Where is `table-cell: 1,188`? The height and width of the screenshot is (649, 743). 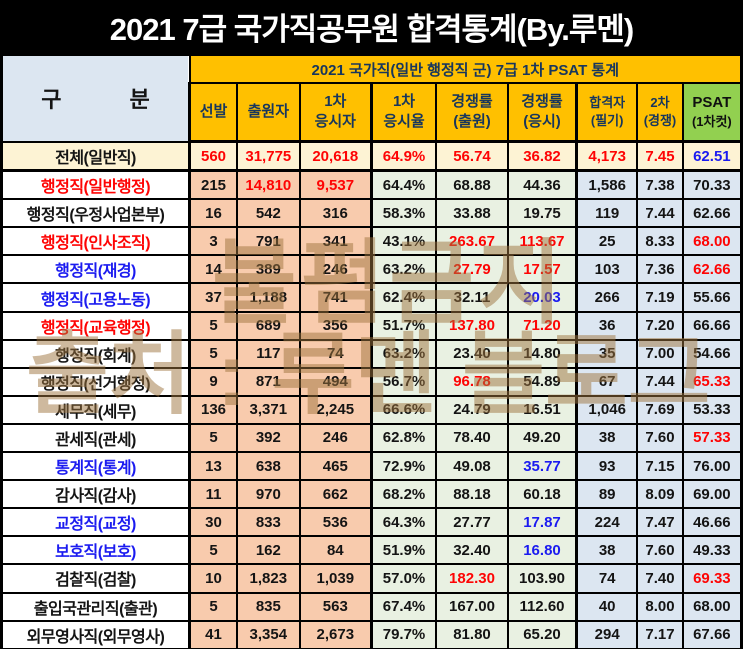
table-cell: 1,188 is located at coordinates (268, 297).